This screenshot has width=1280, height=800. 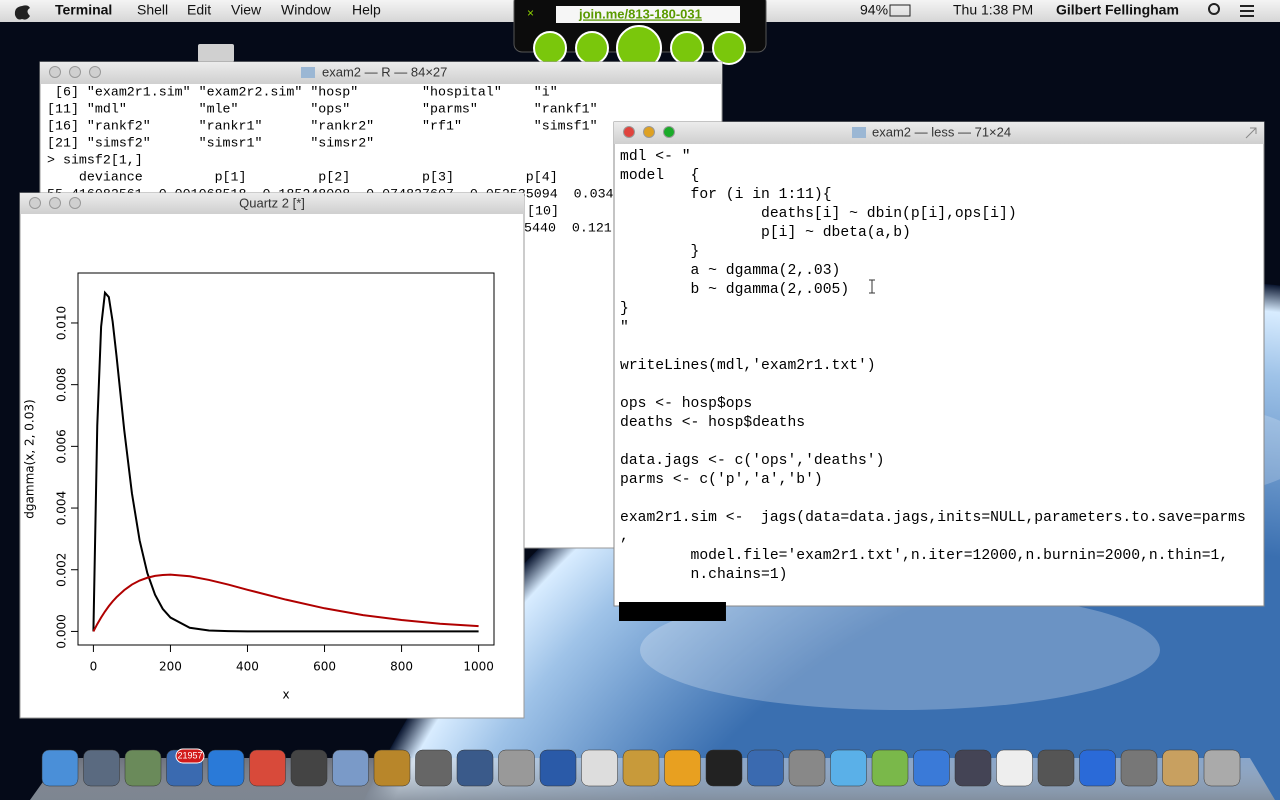 What do you see at coordinates (210, 143) in the screenshot?
I see `console-line: [21] "simsf2" "simsr1" "simsr2"` at bounding box center [210, 143].